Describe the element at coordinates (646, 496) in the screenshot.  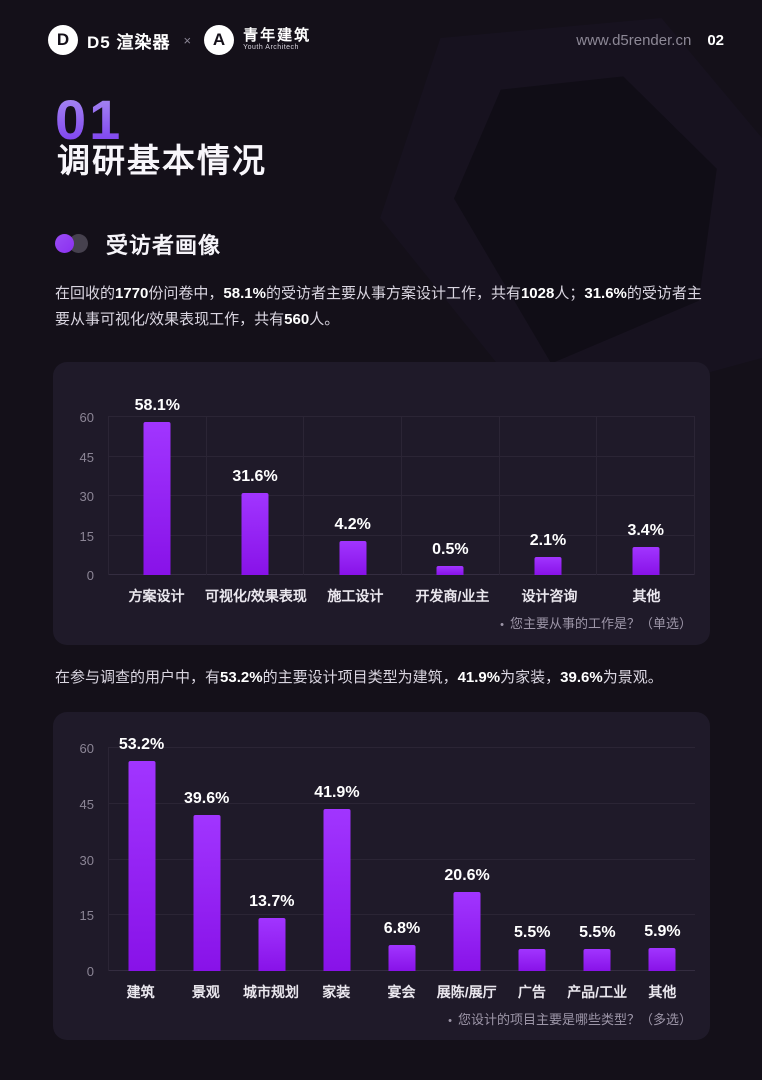
I see `bar-column: 3.4%` at that location.